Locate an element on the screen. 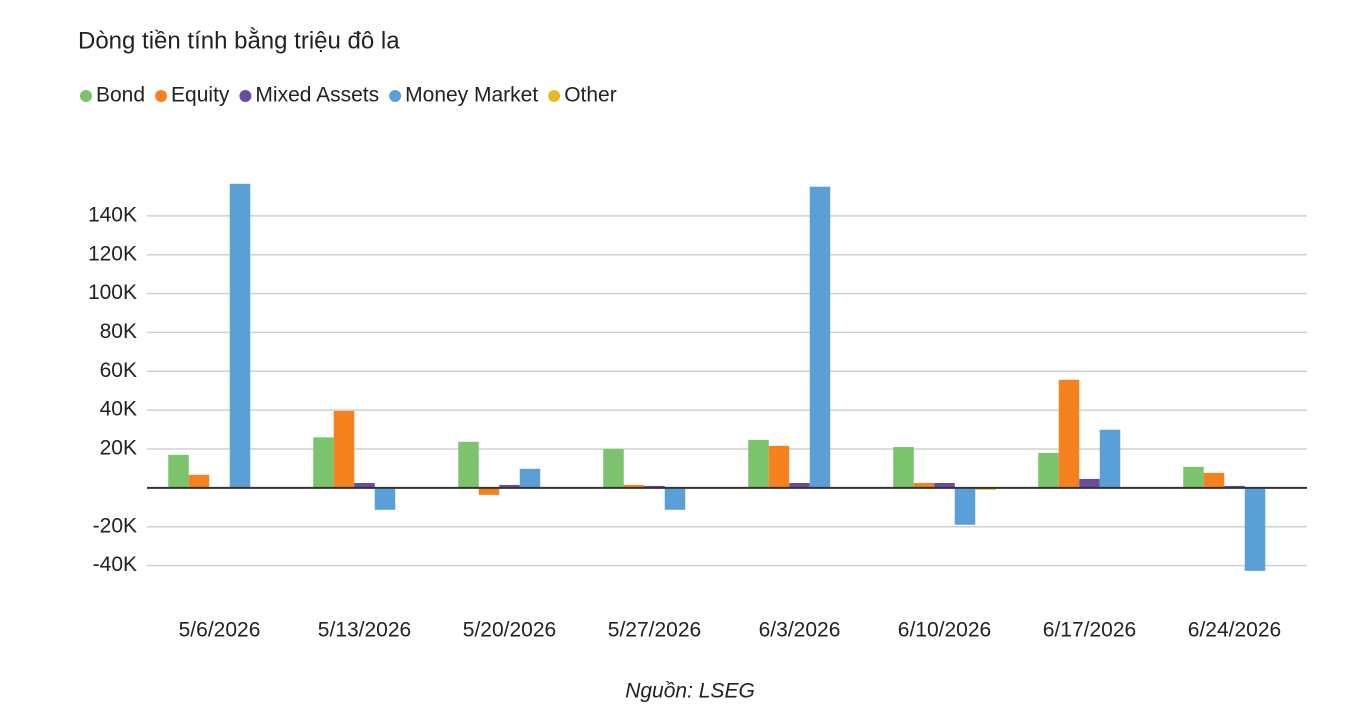  y-tick-label: 80K is located at coordinates (118, 331).